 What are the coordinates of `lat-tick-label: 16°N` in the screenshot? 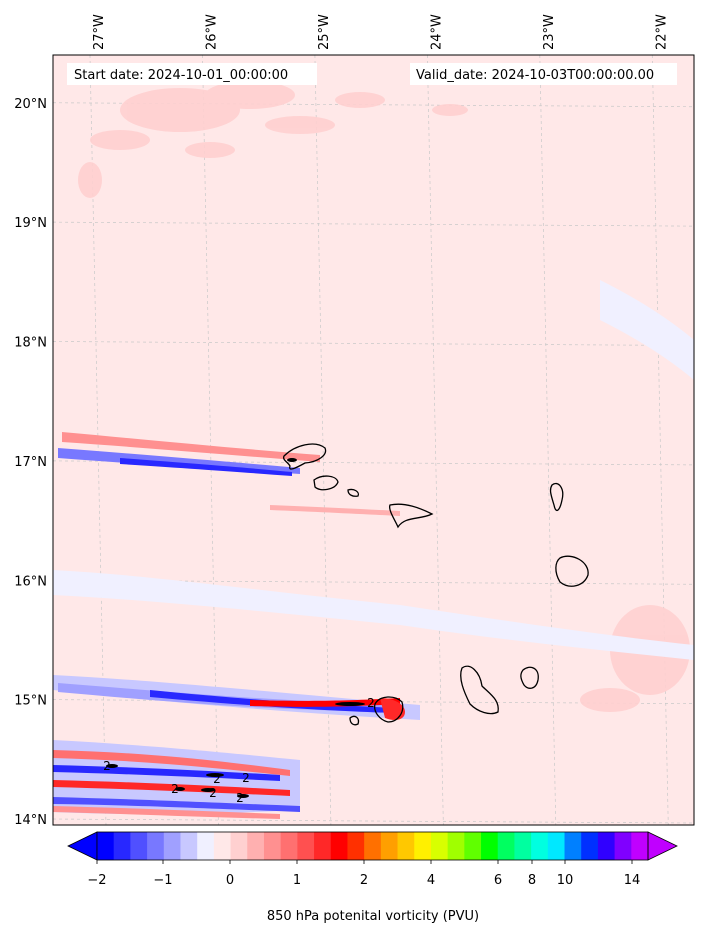 It's located at (30, 581).